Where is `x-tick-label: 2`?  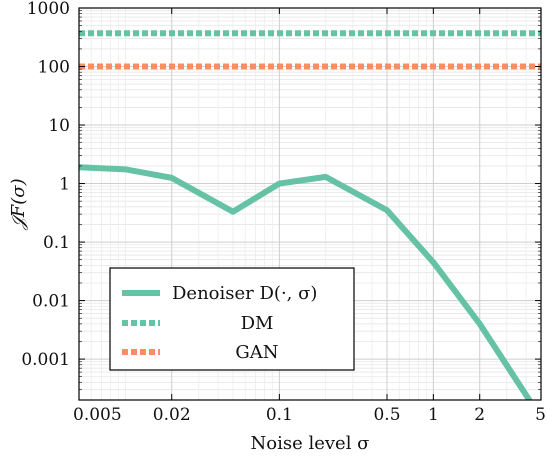 x-tick-label: 2 is located at coordinates (479, 415).